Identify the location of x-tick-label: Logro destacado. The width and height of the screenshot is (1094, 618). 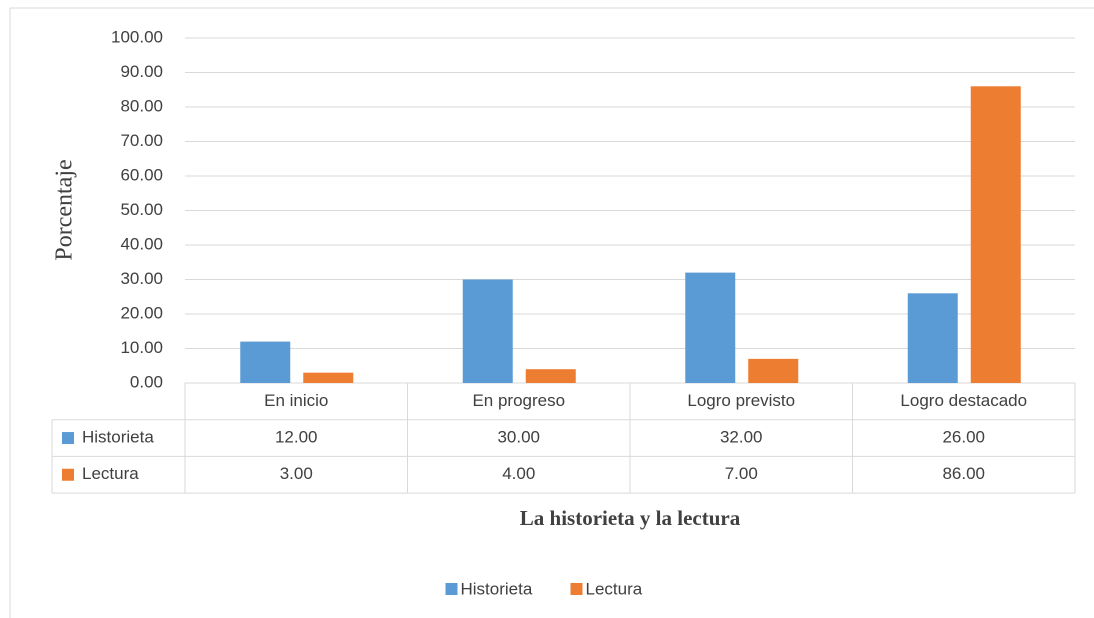
(963, 400).